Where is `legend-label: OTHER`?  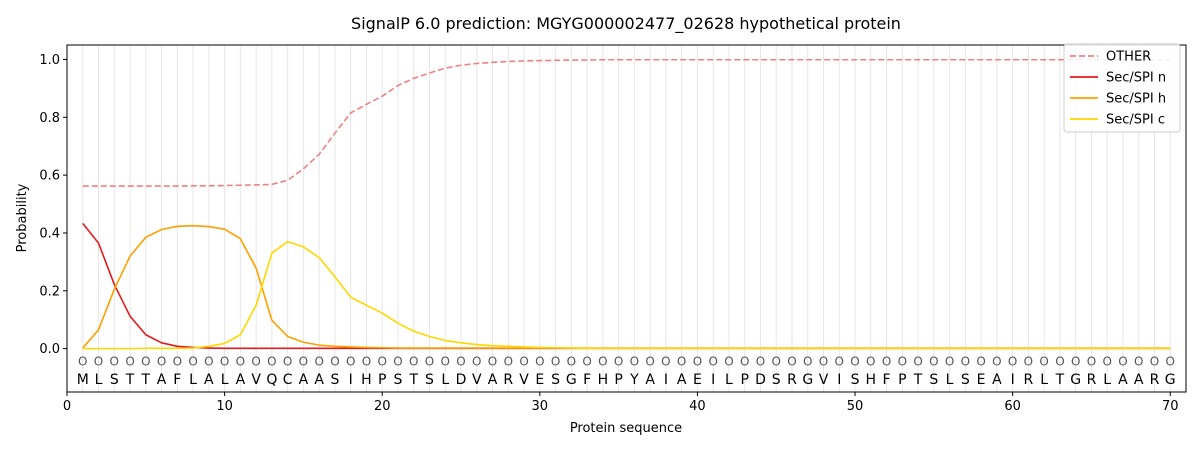 legend-label: OTHER is located at coordinates (1128, 57).